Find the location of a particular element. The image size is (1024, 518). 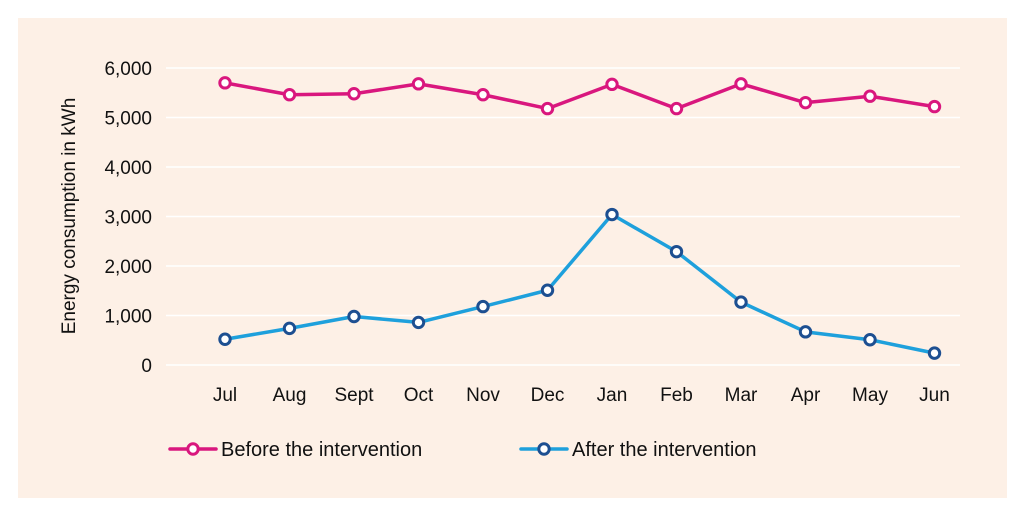

x-tick-label: Jul is located at coordinates (225, 395).